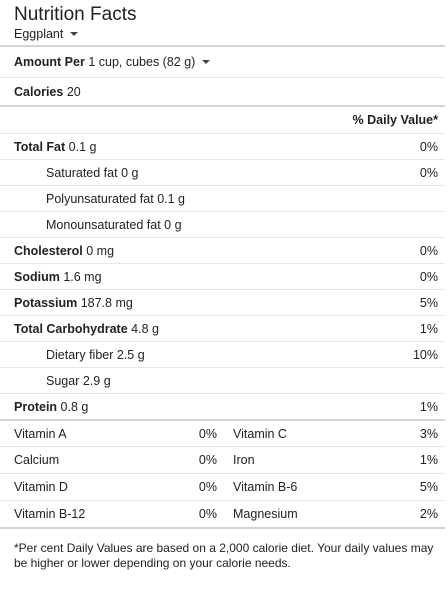  Describe the element at coordinates (37, 460) in the screenshot. I see `vitamin-label: Calcium` at that location.